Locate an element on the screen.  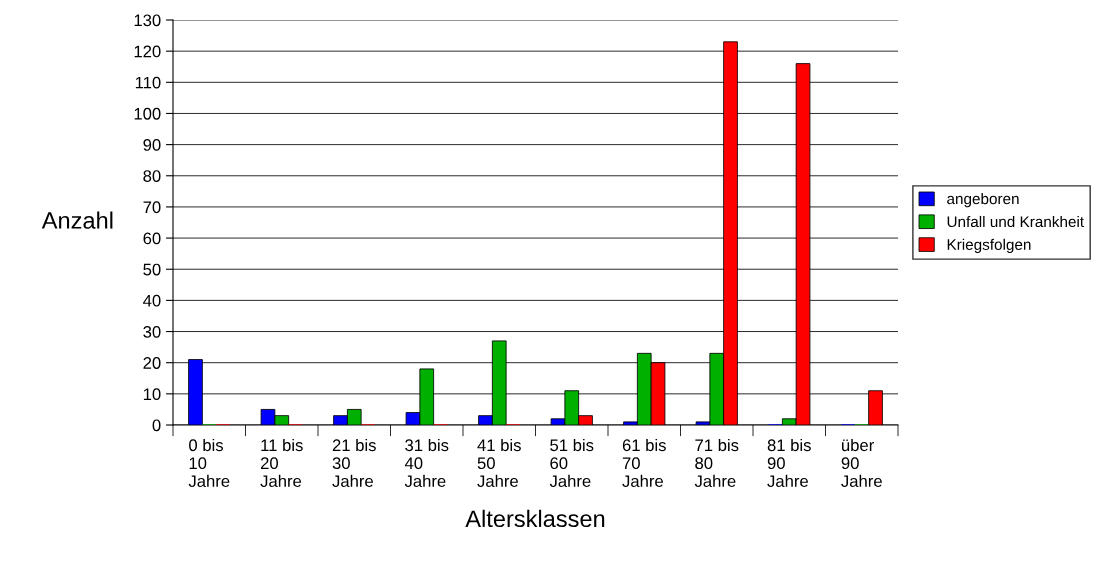
x-tick-label: 81 bis 90 Jahre is located at coordinates (789, 463).